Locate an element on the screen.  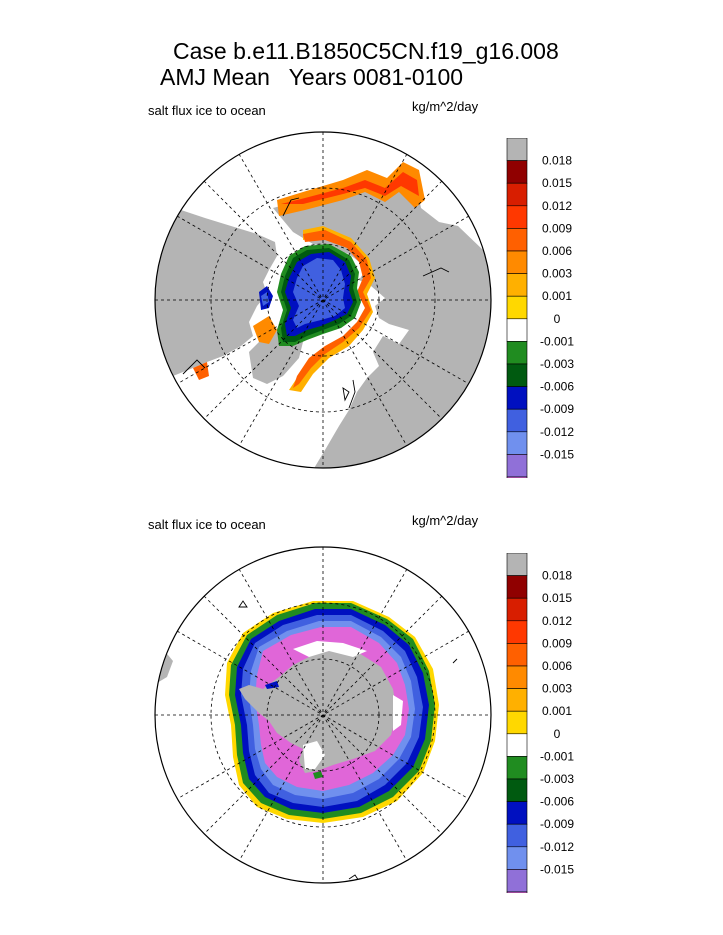
antarctic-map-title: salt flux ice to ocean is located at coordinates (207, 524).